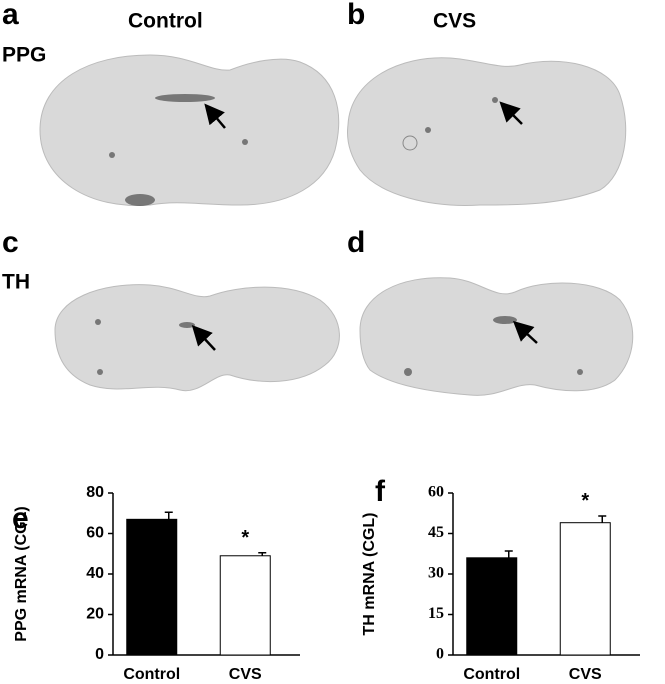  Describe the element at coordinates (436, 573) in the screenshot. I see `y-tick-label: 30` at that location.